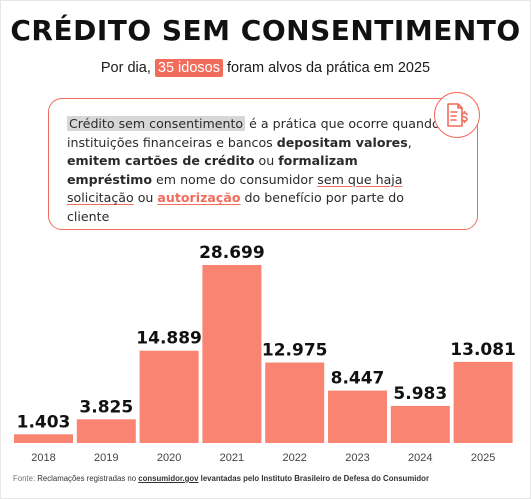 The image size is (531, 499). What do you see at coordinates (43, 438) in the screenshot?
I see `bar-2018` at bounding box center [43, 438].